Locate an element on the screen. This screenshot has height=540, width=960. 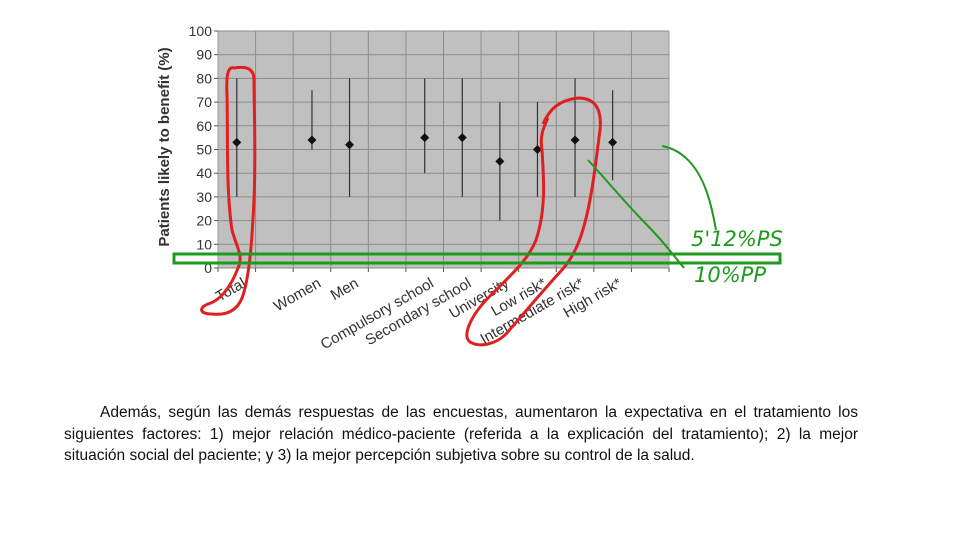
y-axis-label: Patients likely to benefit (%) is located at coordinates (164, 146).